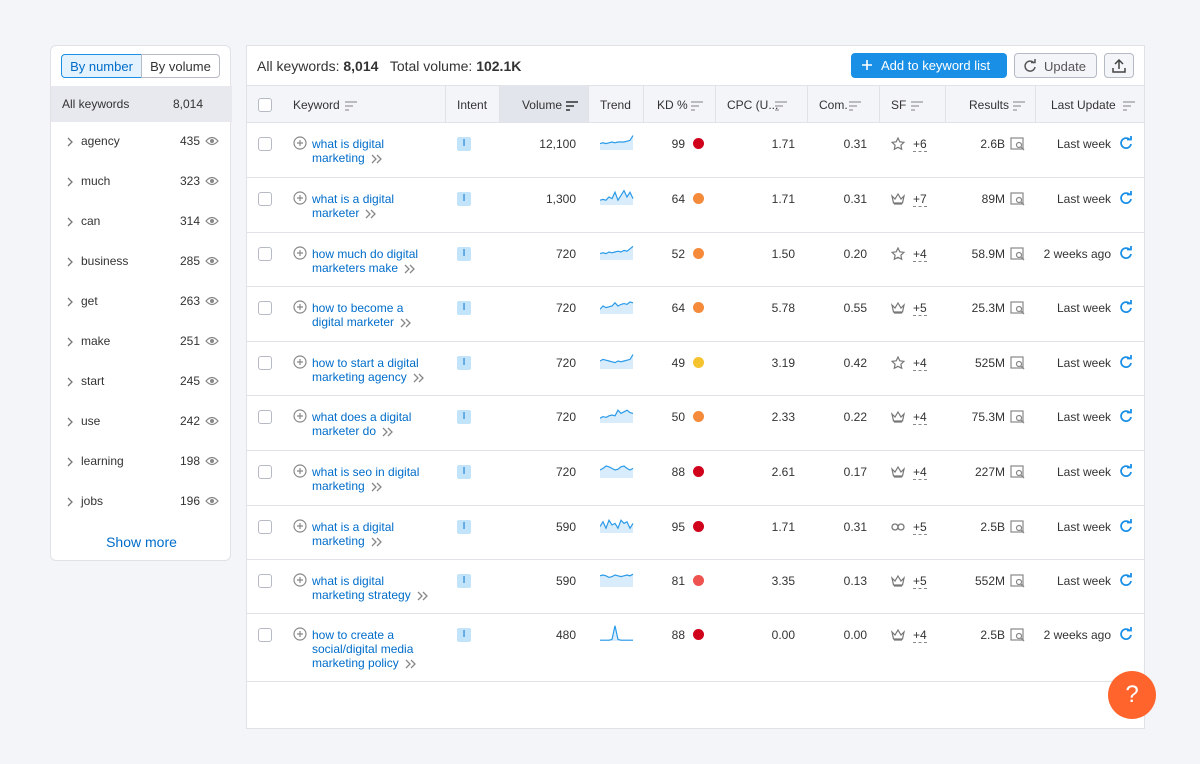 The image size is (1200, 764). Describe the element at coordinates (1065, 66) in the screenshot. I see `label: Update` at that location.